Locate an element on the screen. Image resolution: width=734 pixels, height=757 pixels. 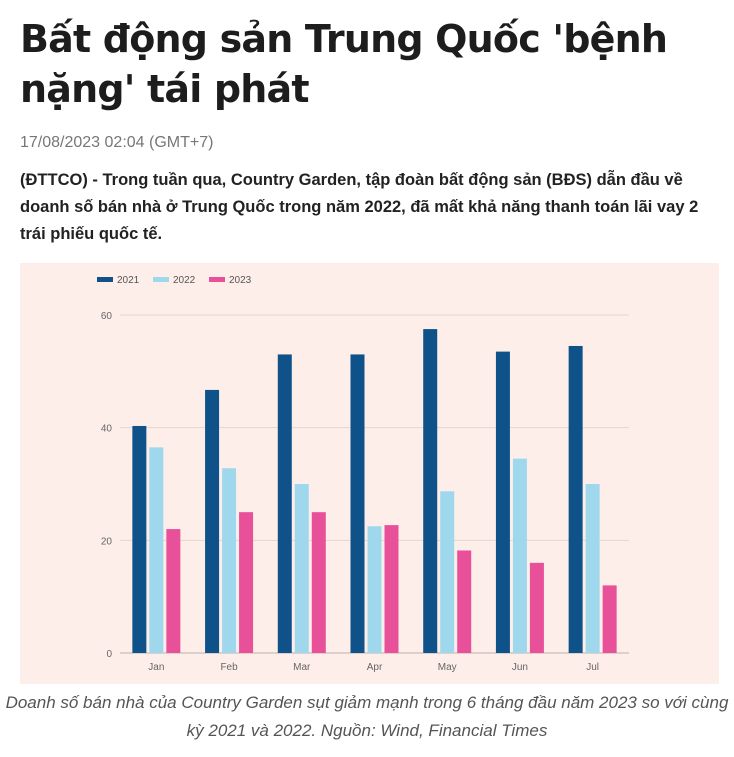
legend-label: 2022 is located at coordinates (184, 280).